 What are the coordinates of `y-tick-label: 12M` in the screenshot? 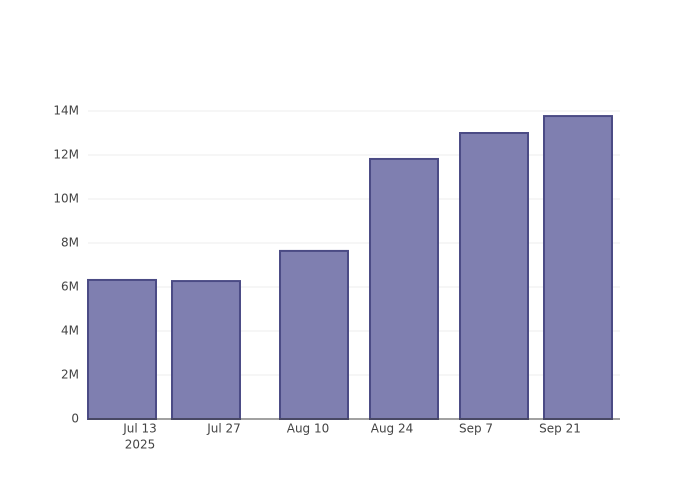 It's located at (66, 155).